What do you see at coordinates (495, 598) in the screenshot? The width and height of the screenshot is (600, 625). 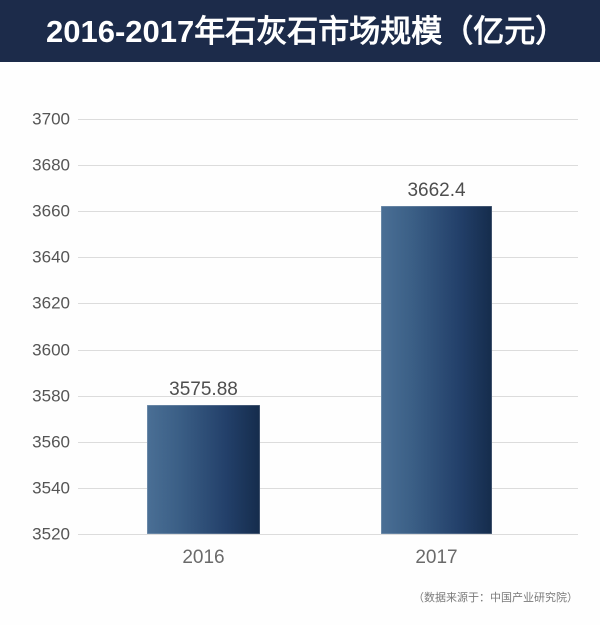 I see `chart-source-note: （数据来源于：中国产业研究院）` at bounding box center [495, 598].